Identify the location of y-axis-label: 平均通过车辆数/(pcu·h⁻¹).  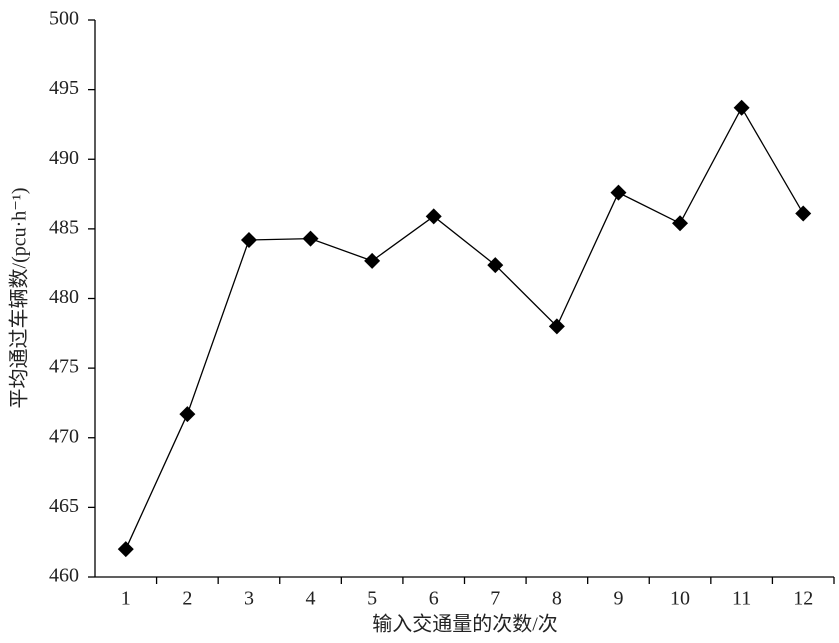
(19, 298).